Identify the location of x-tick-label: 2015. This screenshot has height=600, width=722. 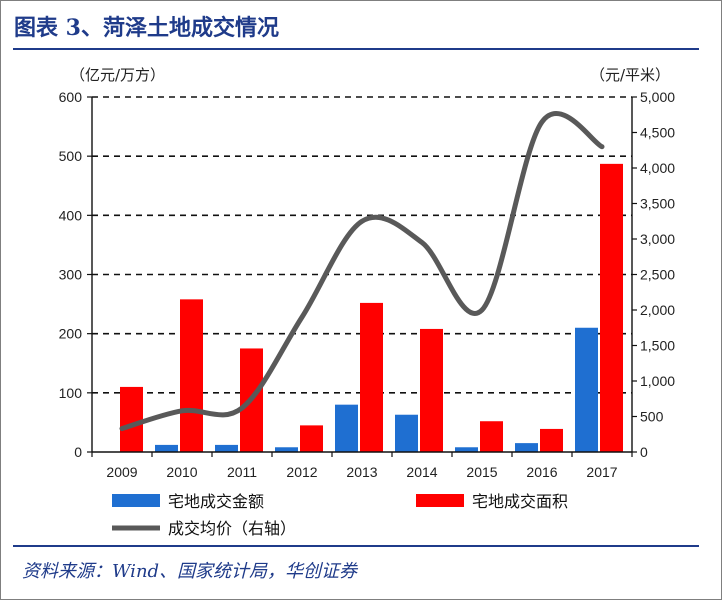
(481, 472).